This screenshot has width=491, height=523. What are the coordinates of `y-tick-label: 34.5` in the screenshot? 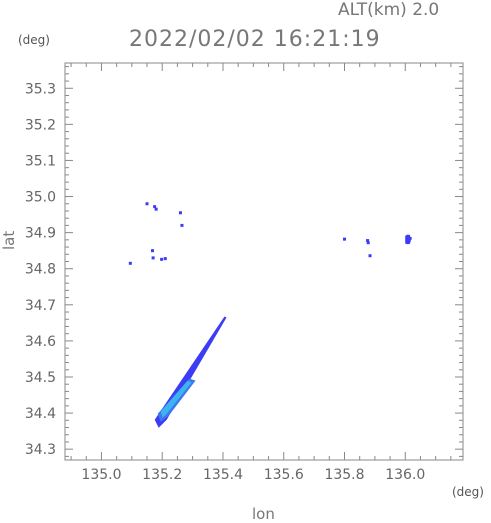 It's located at (40, 378).